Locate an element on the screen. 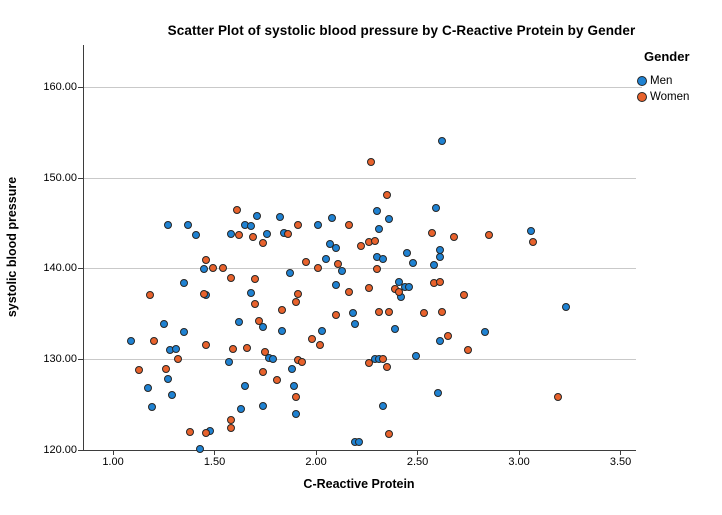 The image size is (722, 515). legend-item-men: Men is located at coordinates (679, 81).